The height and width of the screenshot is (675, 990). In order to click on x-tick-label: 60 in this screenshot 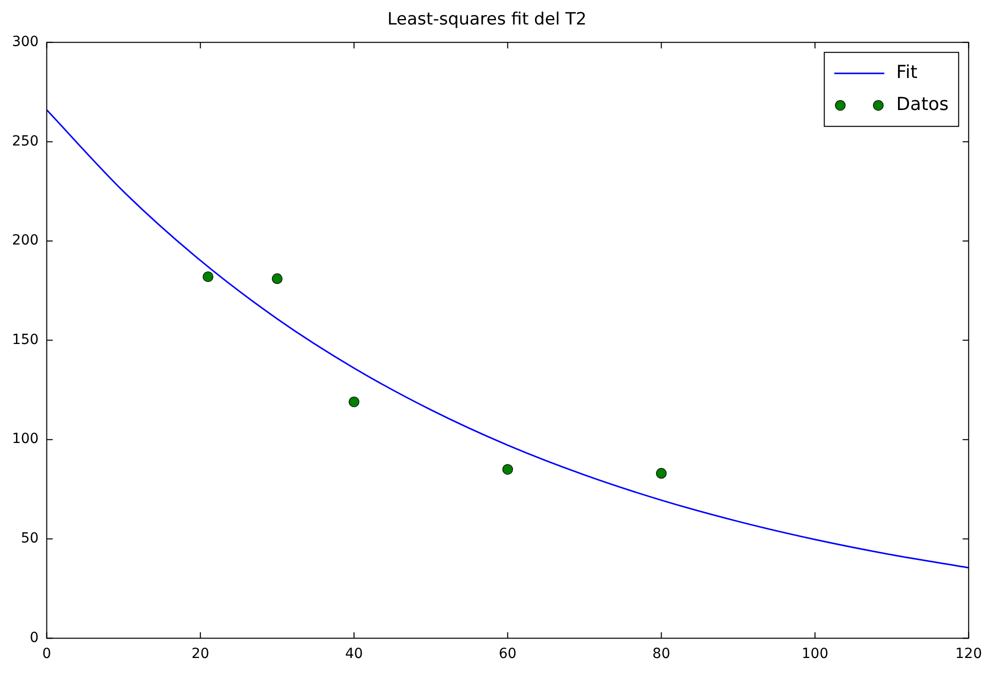, I will do `click(507, 654)`.